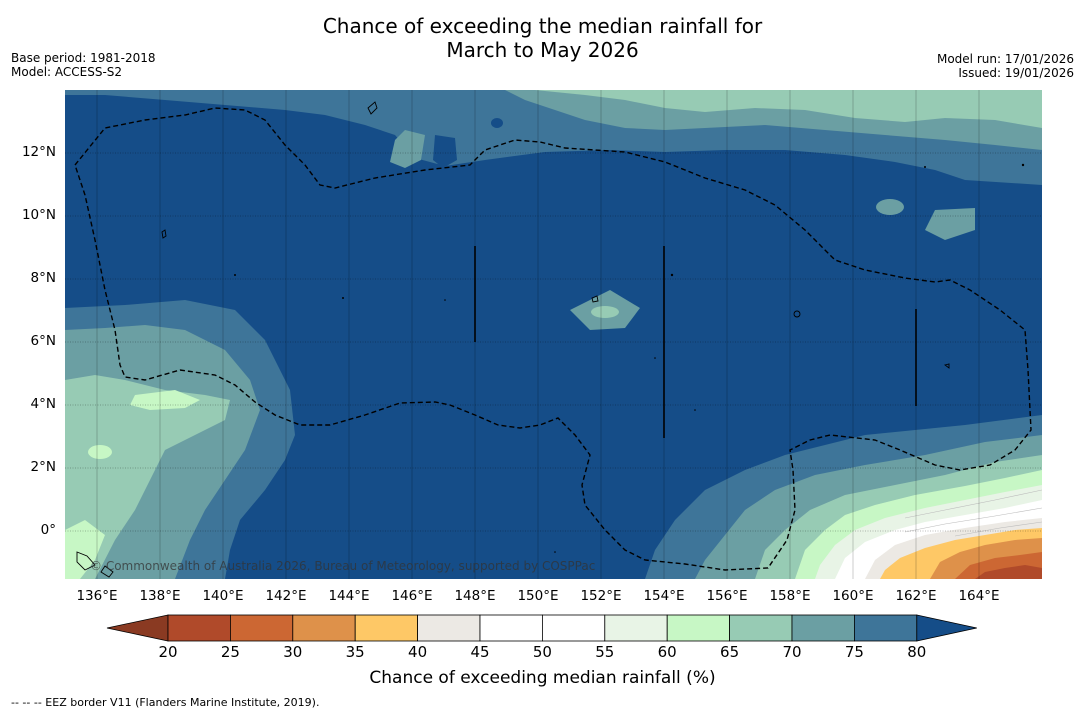 The height and width of the screenshot is (713, 1085). What do you see at coordinates (1016, 73) in the screenshot?
I see `issued-date: Issued: 19/01/2026` at bounding box center [1016, 73].